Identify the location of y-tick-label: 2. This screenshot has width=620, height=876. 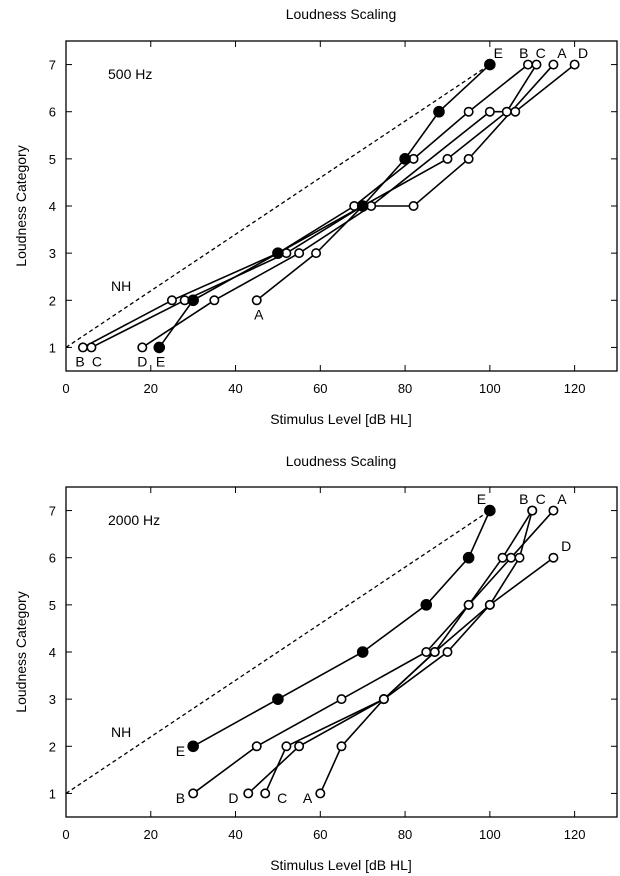
(52, 300).